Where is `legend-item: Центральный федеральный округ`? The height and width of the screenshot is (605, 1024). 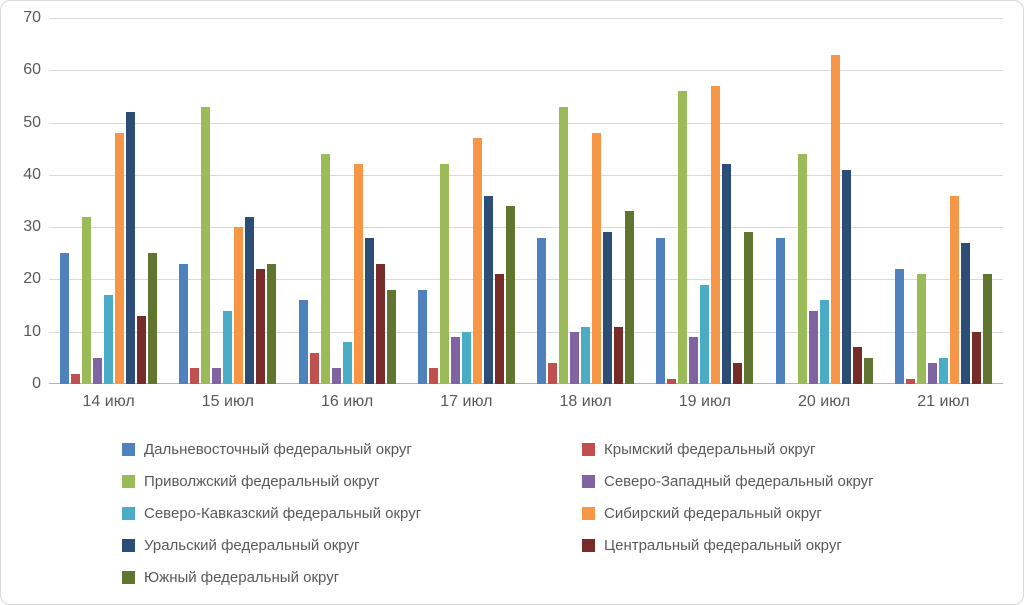 legend-item: Центральный федеральный округ is located at coordinates (792, 545).